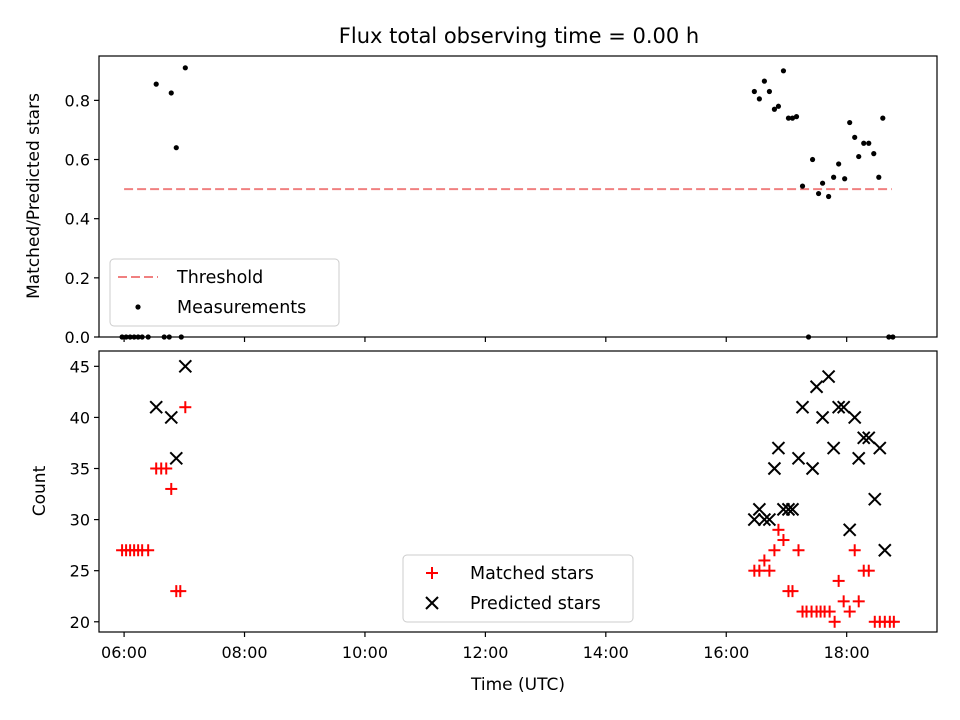 The image size is (960, 720). I want to click on bottom-y-tick-label: 45, so click(80, 366).